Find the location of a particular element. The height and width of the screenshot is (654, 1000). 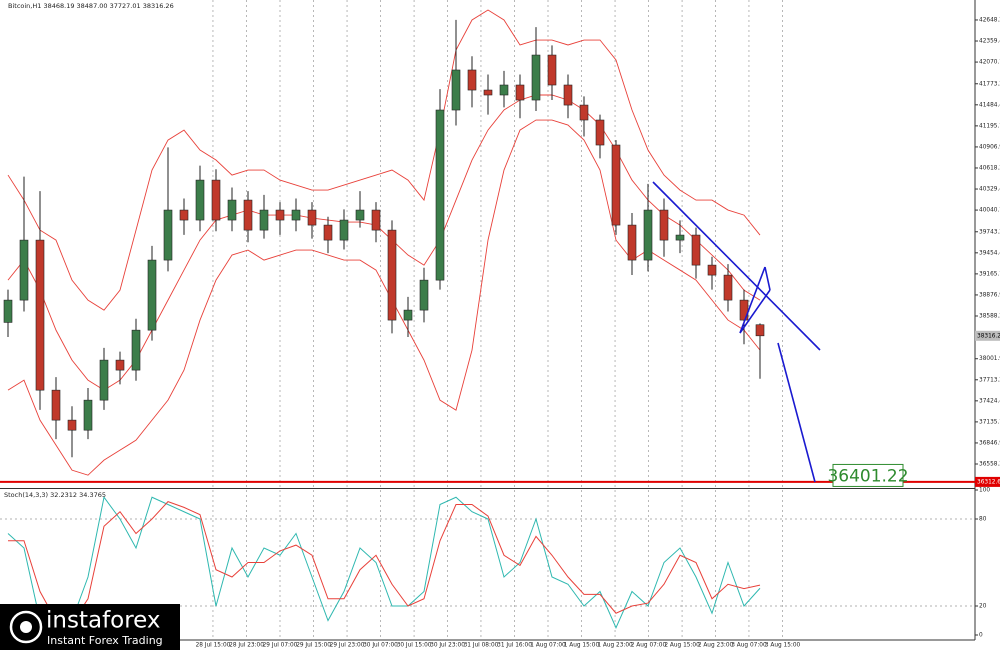

y-tick-label: 38876.95 is located at coordinates (989, 295).